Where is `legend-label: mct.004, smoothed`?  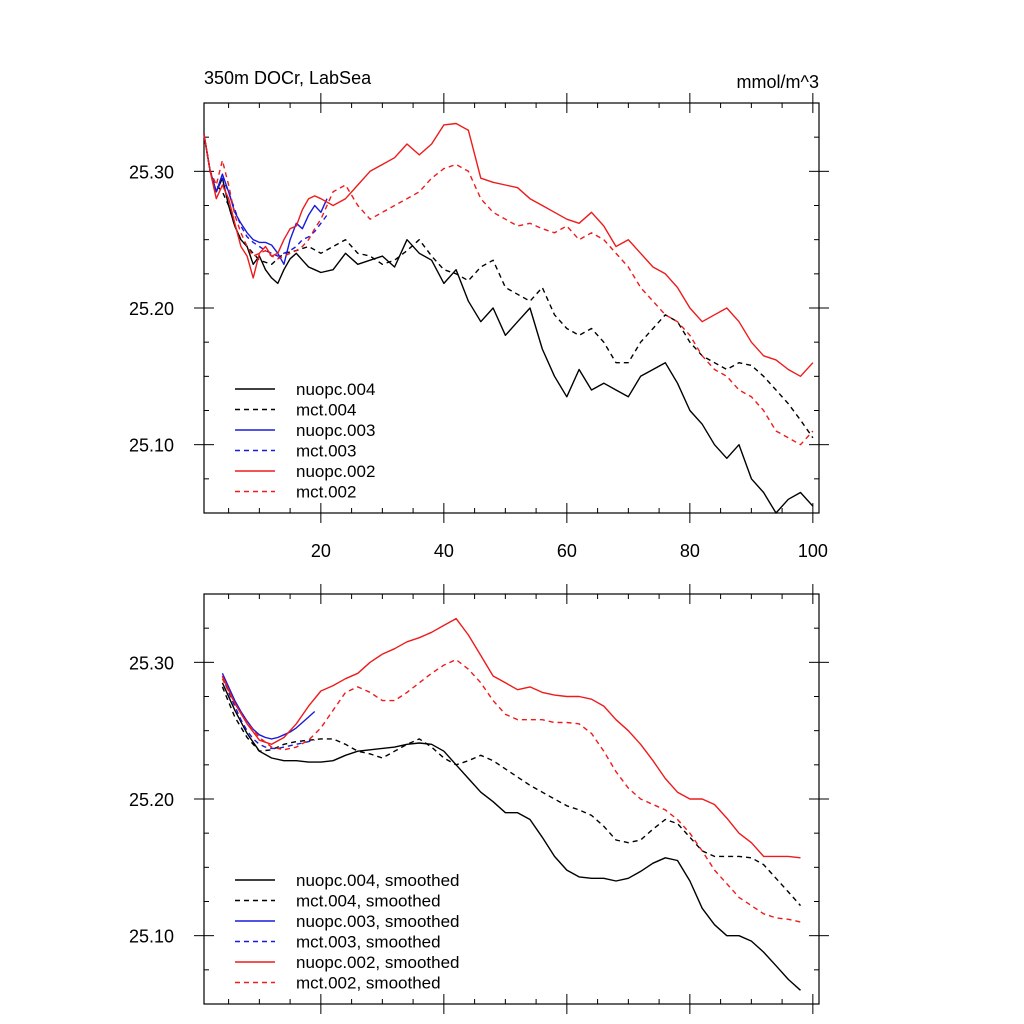
legend-label: mct.004, smoothed is located at coordinates (368, 901).